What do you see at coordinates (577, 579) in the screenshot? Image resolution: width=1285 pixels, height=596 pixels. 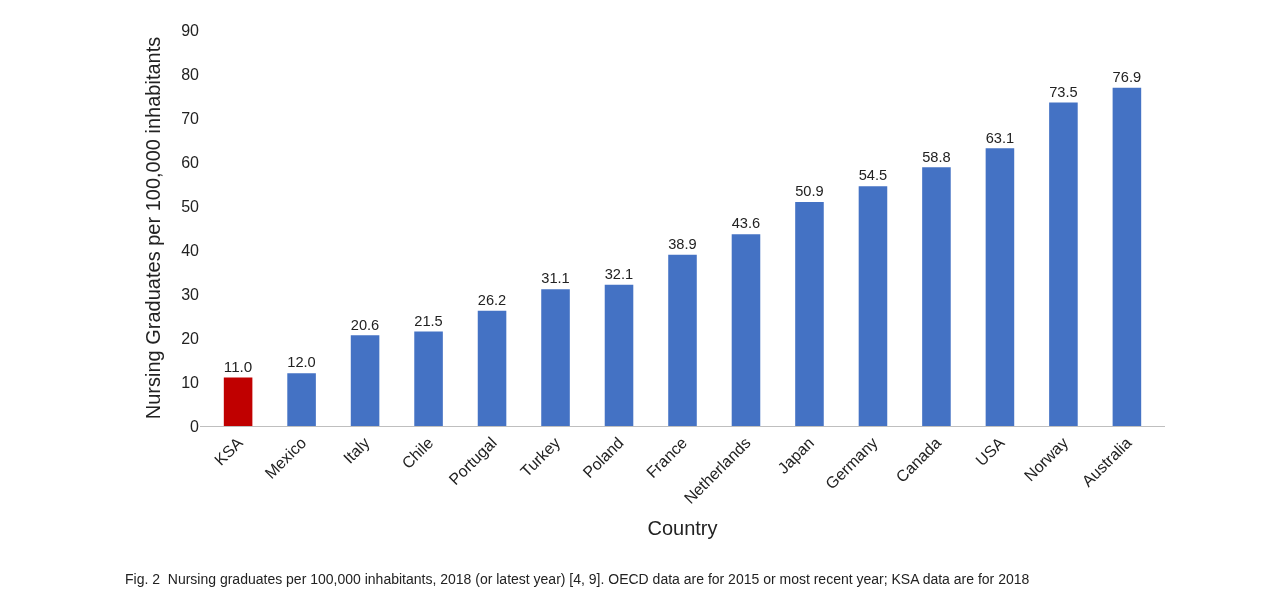 I see `caption: Fig. 2 Nursing graduates per 100,000 inhabitants, 2018 (or latest year) [4, 9]. OECD data are for 2015 or most recent year; KSA data are for 2018` at bounding box center [577, 579].